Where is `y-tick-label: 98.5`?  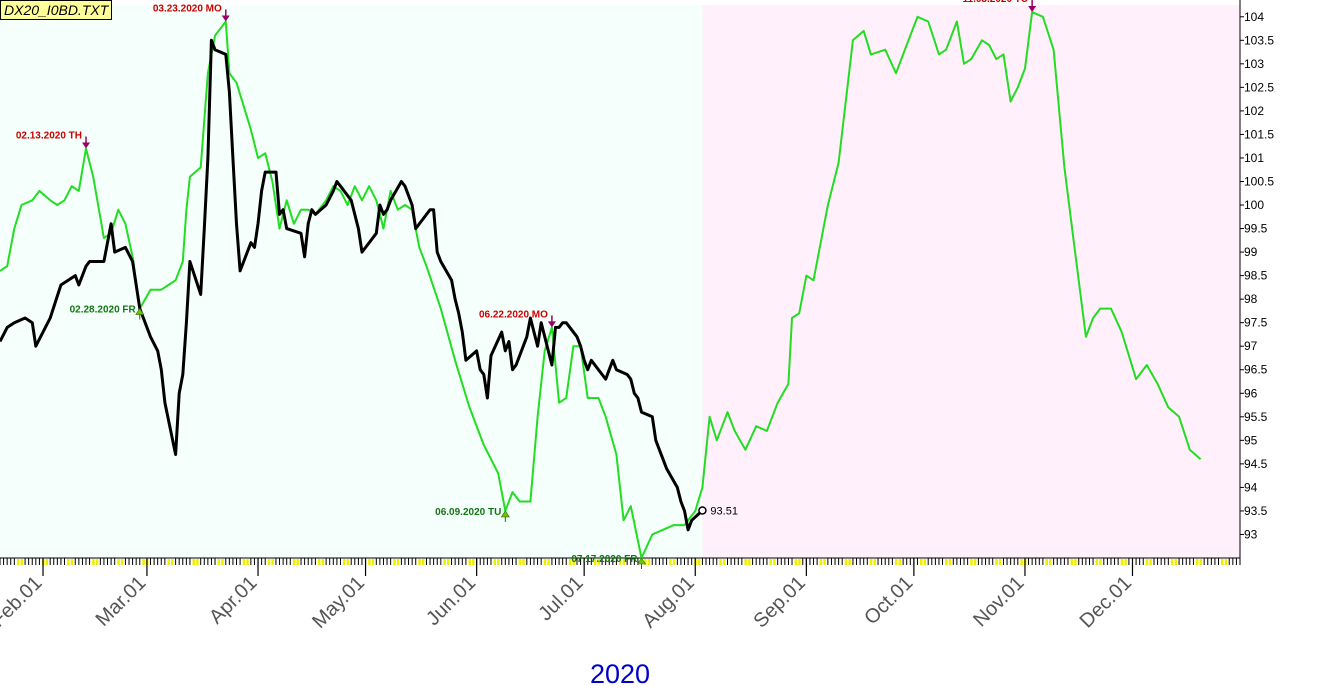
y-tick-label: 98.5 is located at coordinates (1256, 276).